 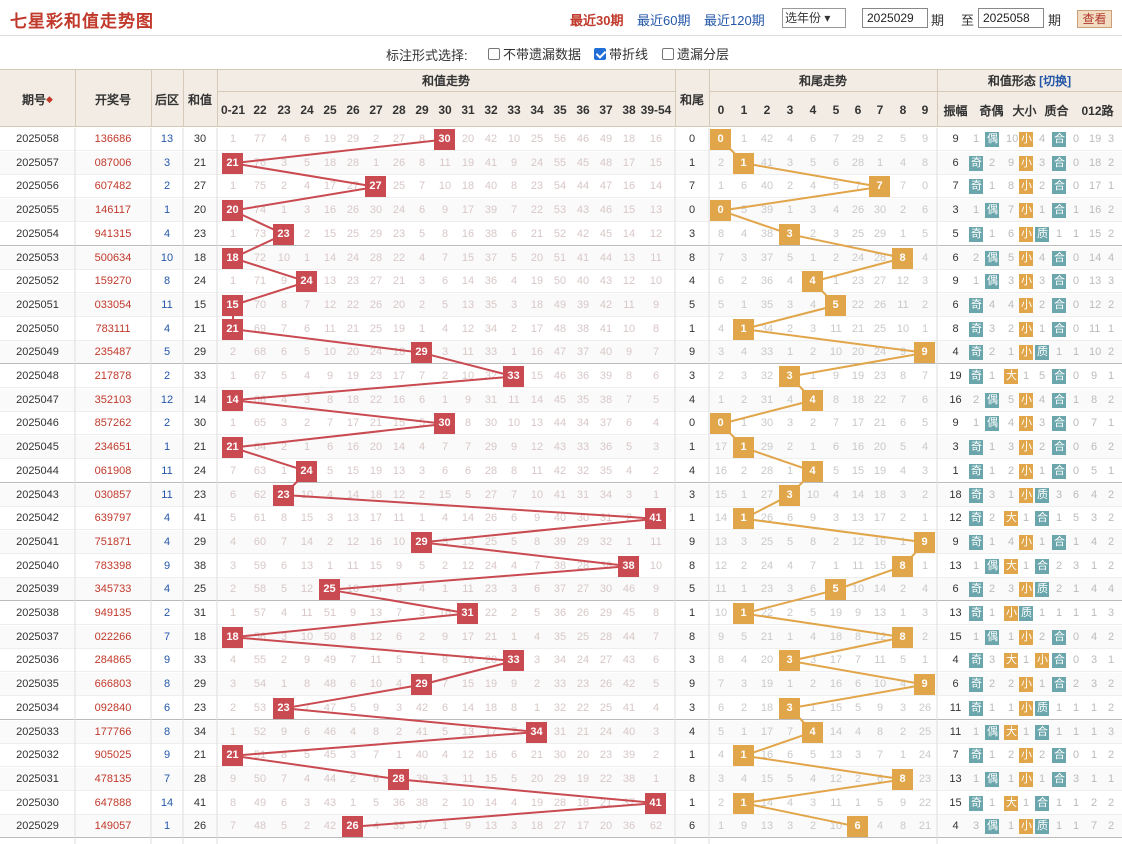 I want to click on sum-miss-cell: 11, so click(x=656, y=541).